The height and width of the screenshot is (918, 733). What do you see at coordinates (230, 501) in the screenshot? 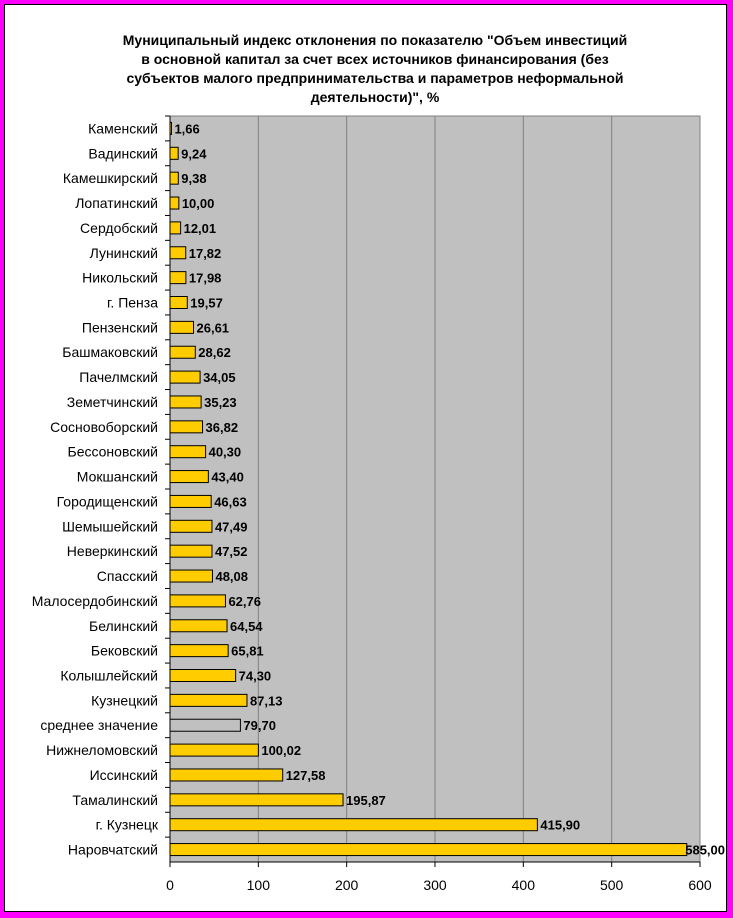
I see `value-label: 46,63` at bounding box center [230, 501].